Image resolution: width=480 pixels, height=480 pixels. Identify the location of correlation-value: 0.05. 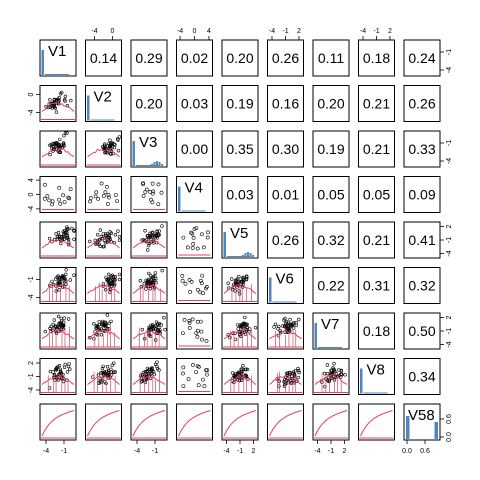
(330, 195).